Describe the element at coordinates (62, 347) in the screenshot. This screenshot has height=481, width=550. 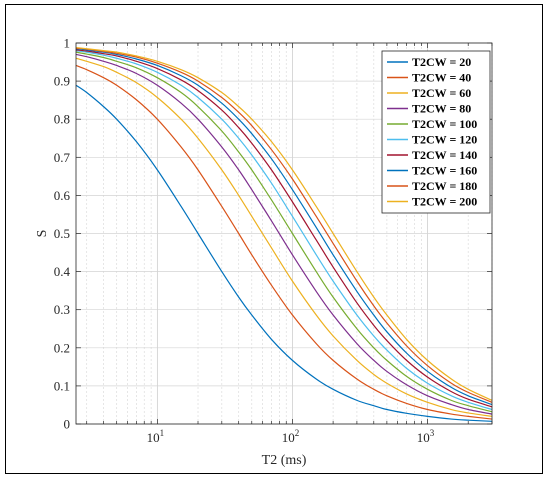
I see `y-tick-label: 0.2` at that location.